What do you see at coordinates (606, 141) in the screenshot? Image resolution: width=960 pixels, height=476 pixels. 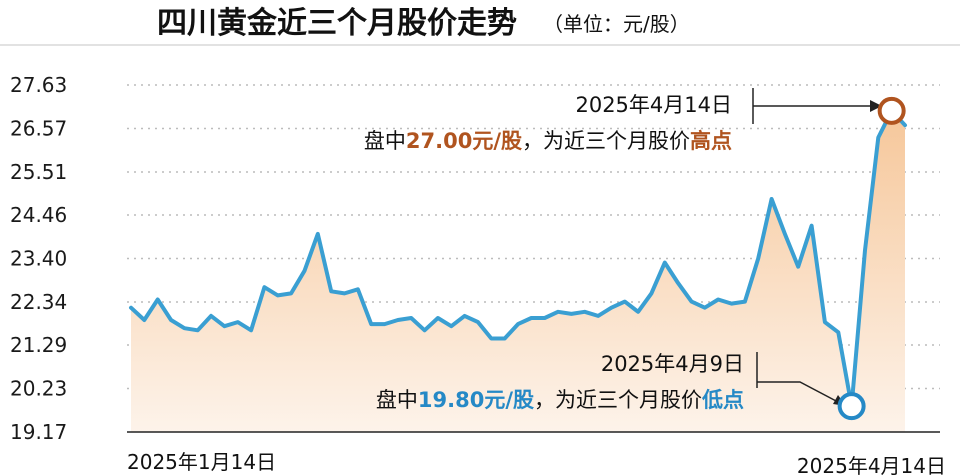 I see `high-middle: ，为近三个月股价` at bounding box center [606, 141].